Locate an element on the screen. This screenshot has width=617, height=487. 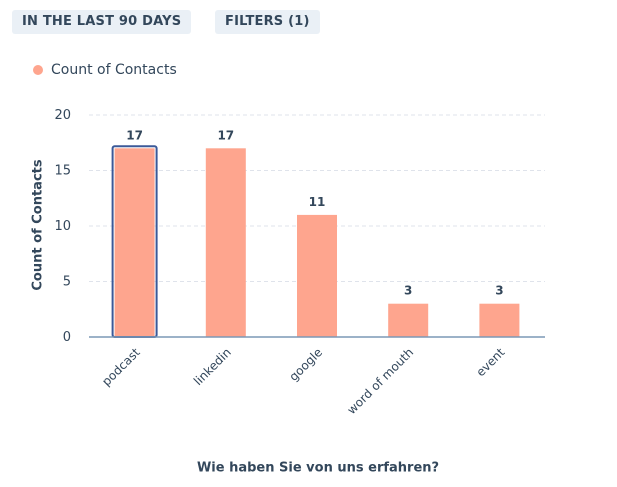
x-tick-label: linkedin is located at coordinates (212, 366).